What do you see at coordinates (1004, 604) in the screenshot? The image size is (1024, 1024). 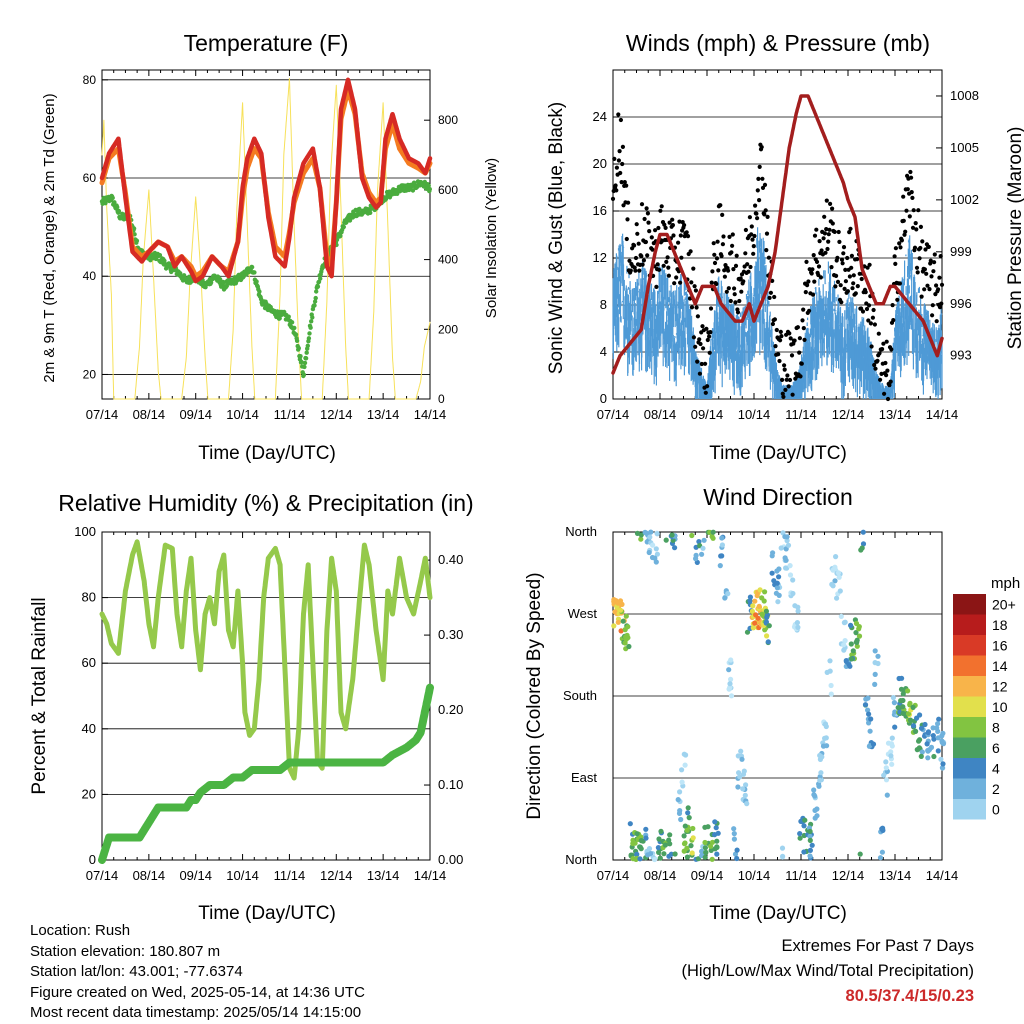 I see `legend-label: 20+` at bounding box center [1004, 604].